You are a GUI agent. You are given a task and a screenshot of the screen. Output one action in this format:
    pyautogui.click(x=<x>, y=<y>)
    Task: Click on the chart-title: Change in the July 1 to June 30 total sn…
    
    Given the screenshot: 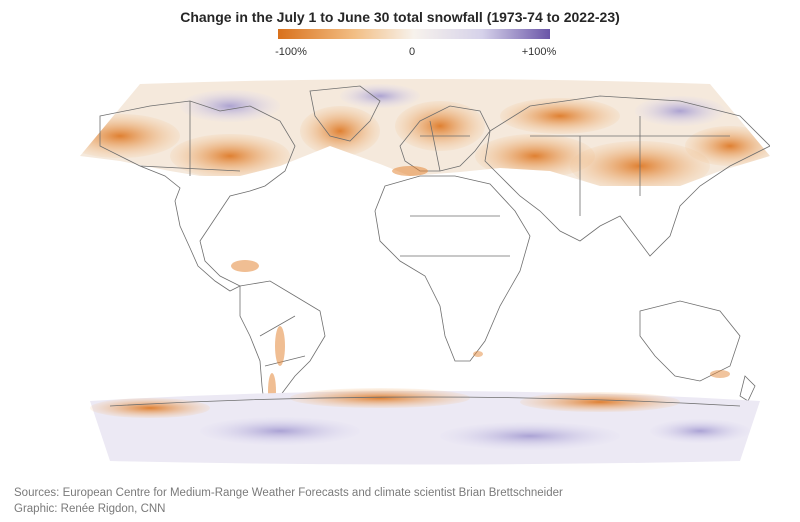 What is the action you would take?
    pyautogui.click(x=400, y=17)
    